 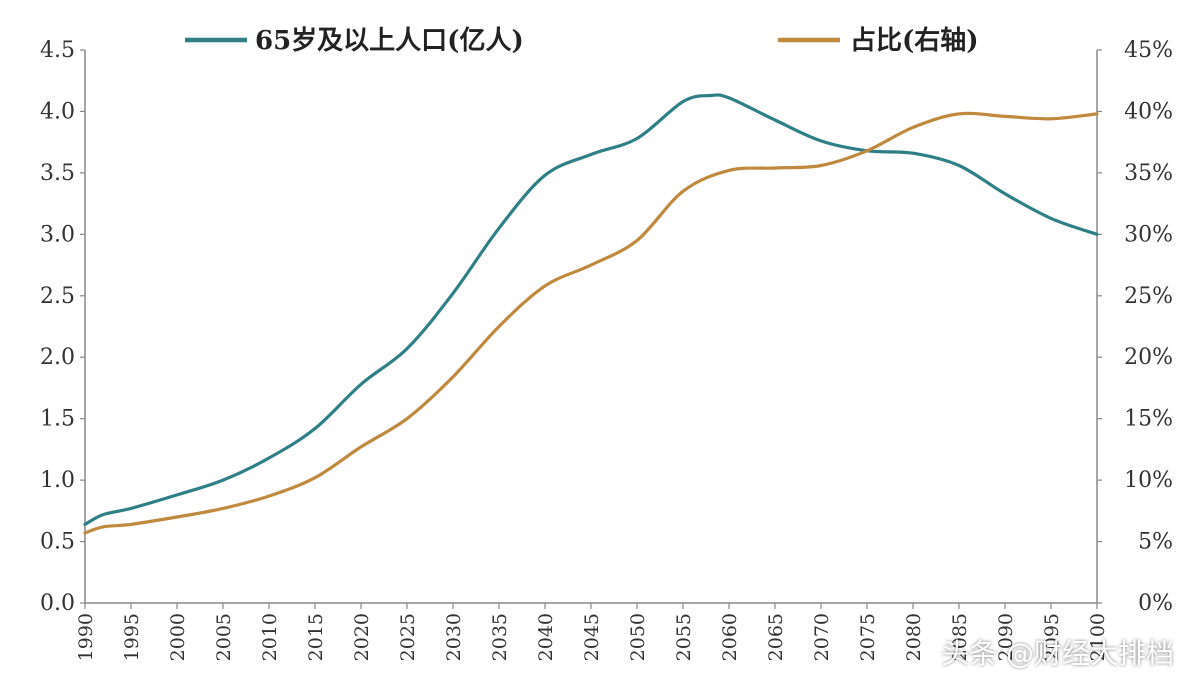 I want to click on x-tick-label: 2000, so click(x=178, y=637).